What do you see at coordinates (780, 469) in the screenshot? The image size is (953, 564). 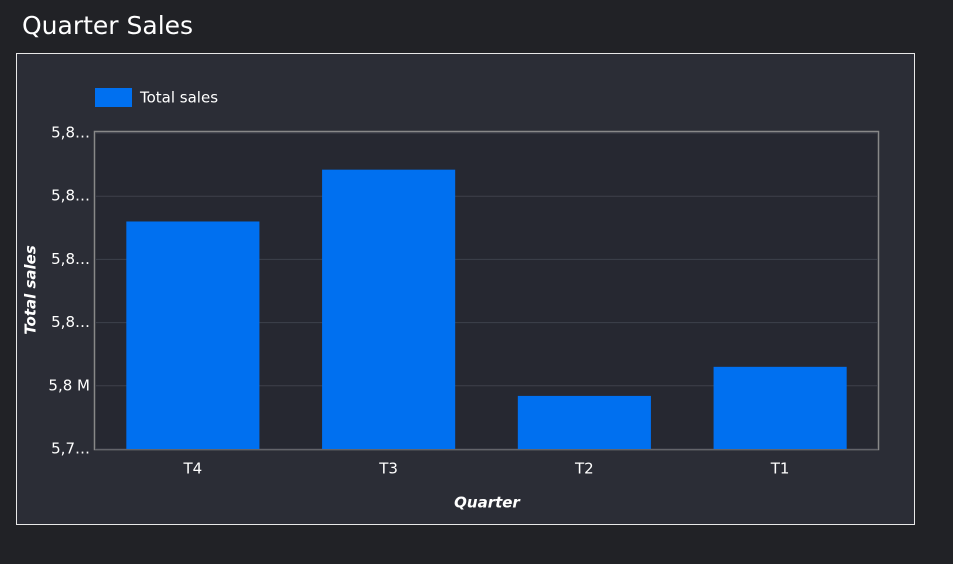 I see `x-tick-label: T1` at bounding box center [780, 469].